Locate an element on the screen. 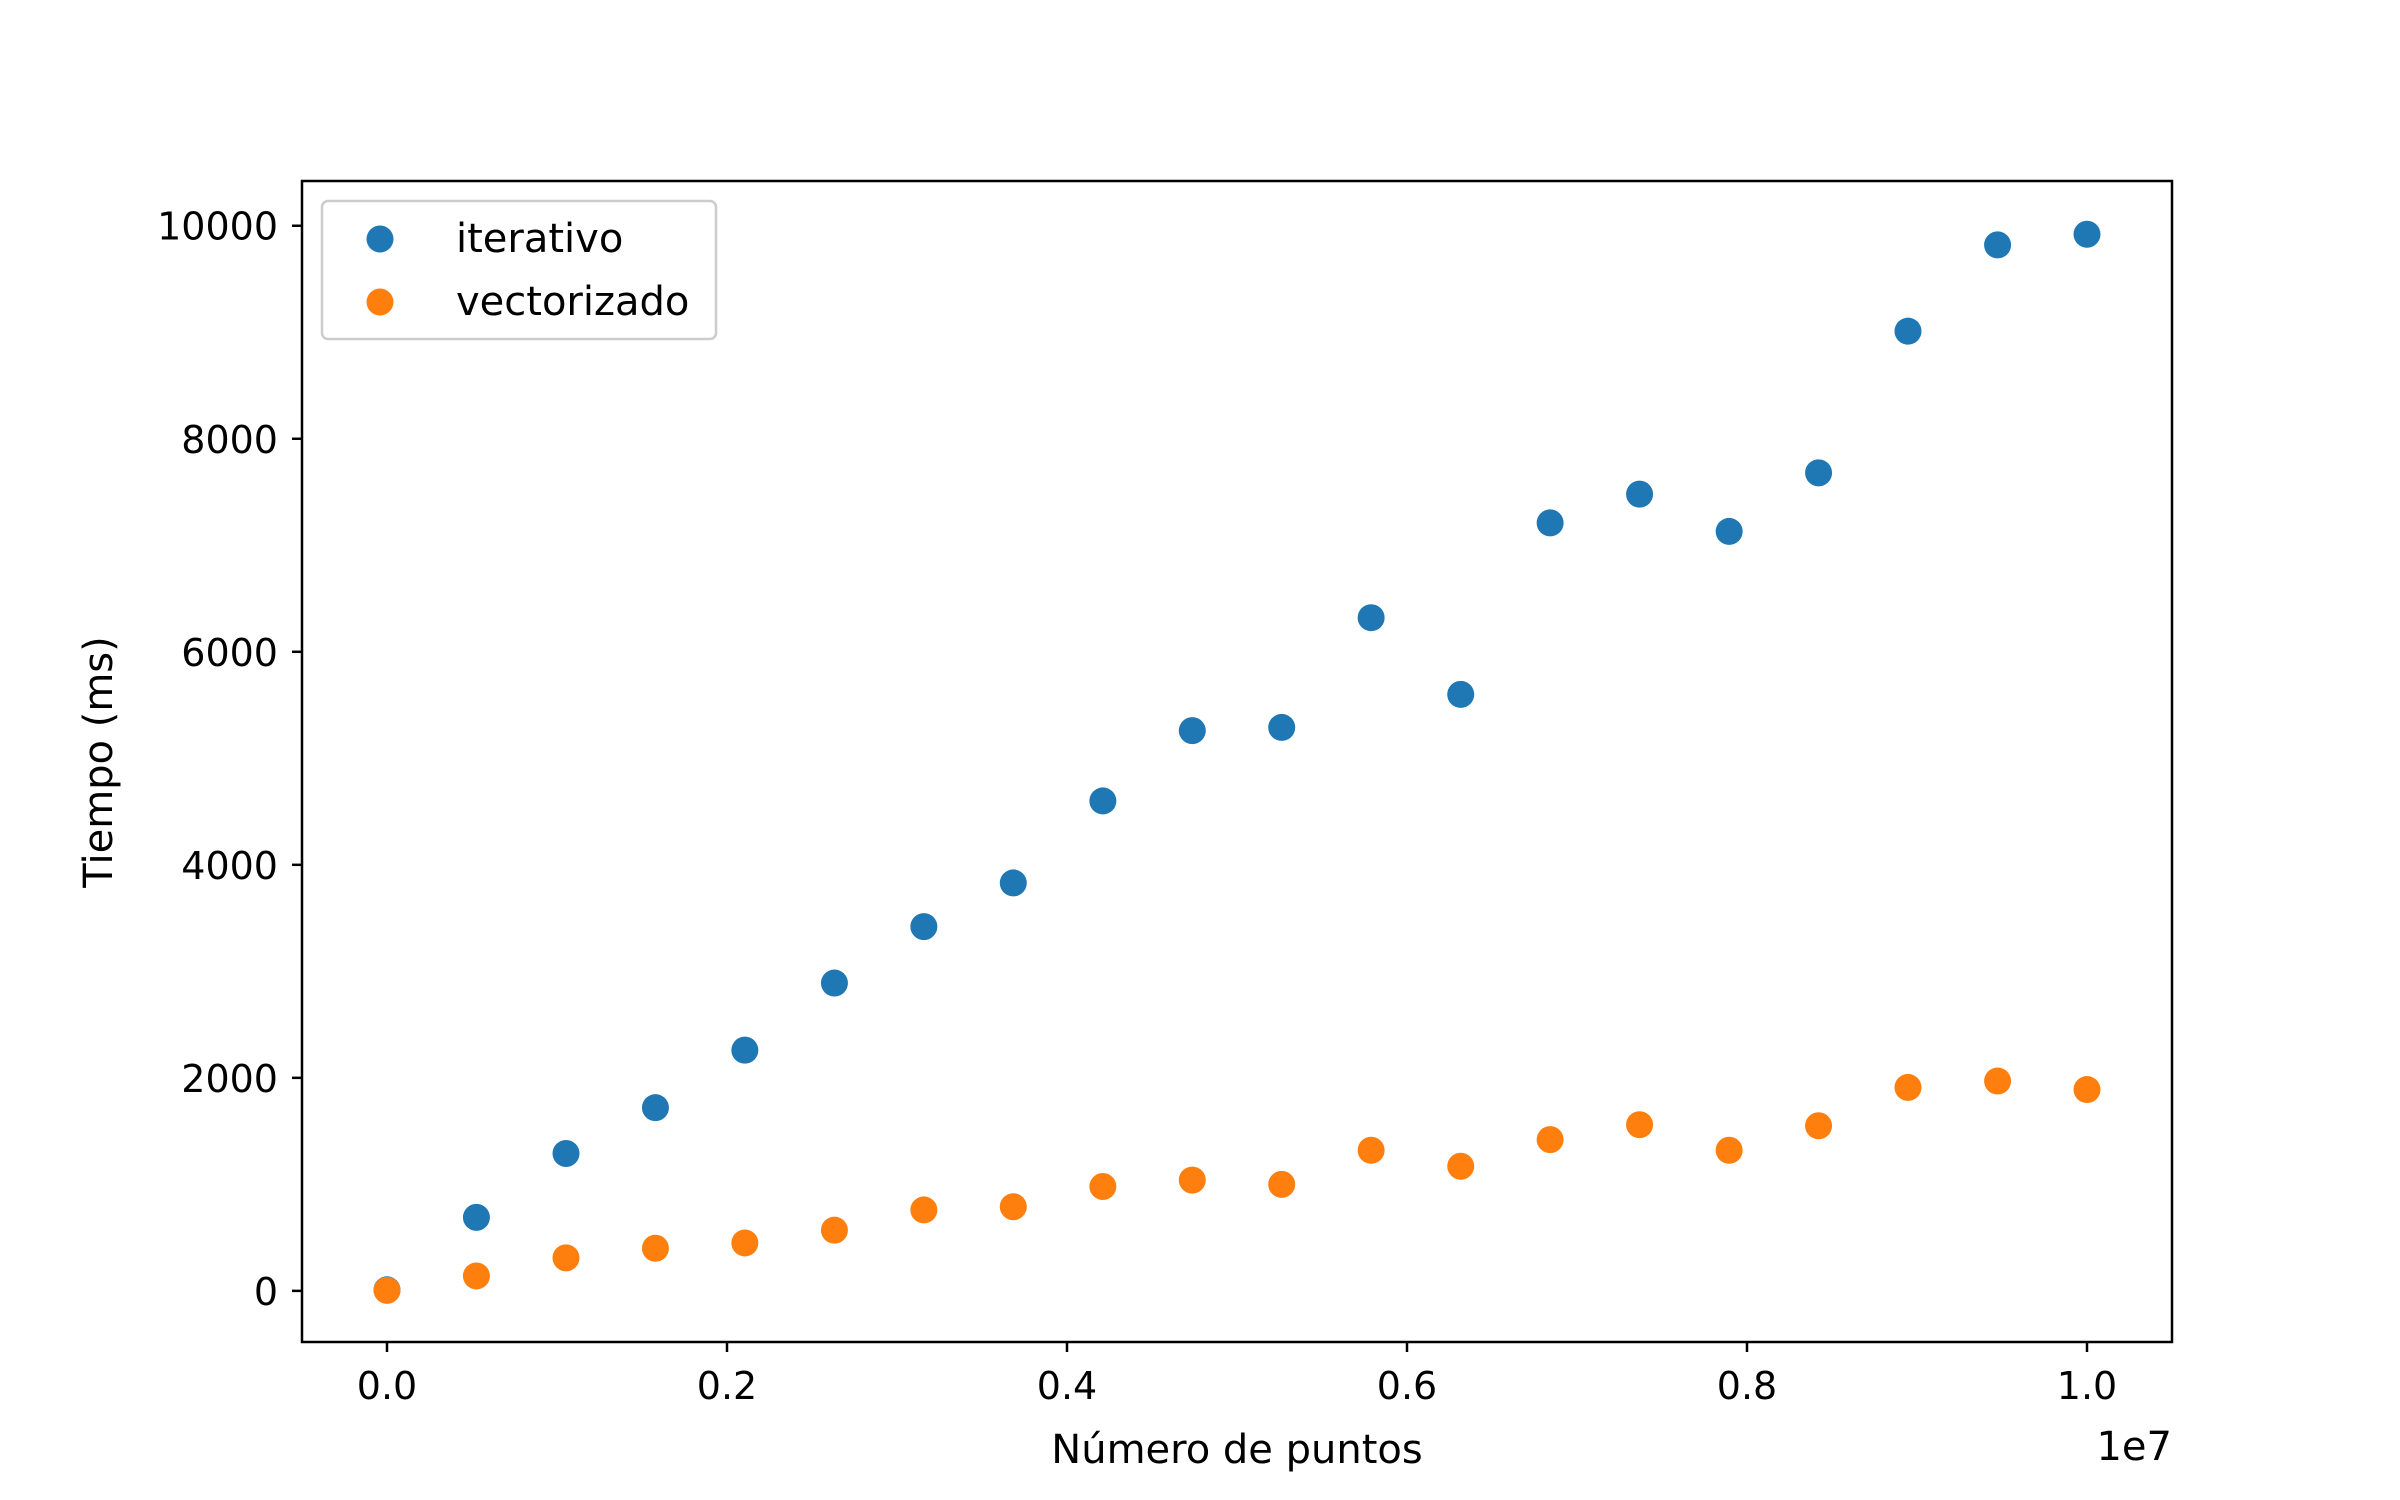 This screenshot has height=1500, width=2400. x-tick-label: 0.0 is located at coordinates (387, 1386).